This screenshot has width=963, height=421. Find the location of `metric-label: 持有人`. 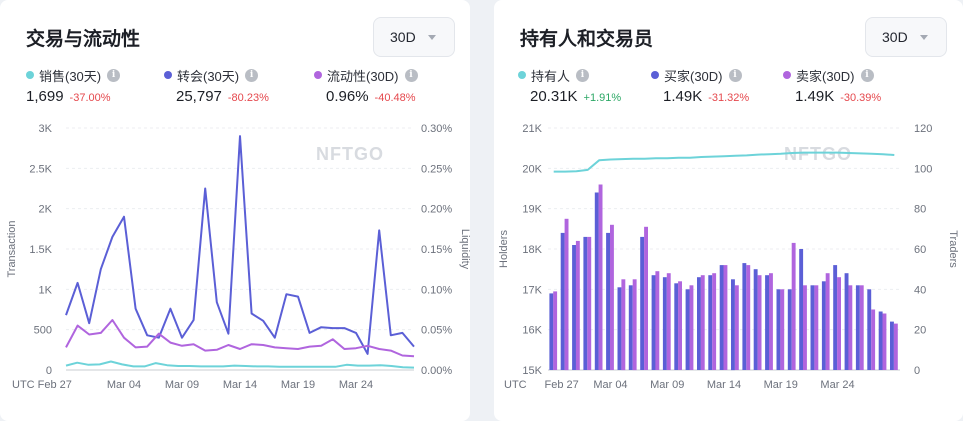

metric-label: 持有人 is located at coordinates (551, 76).